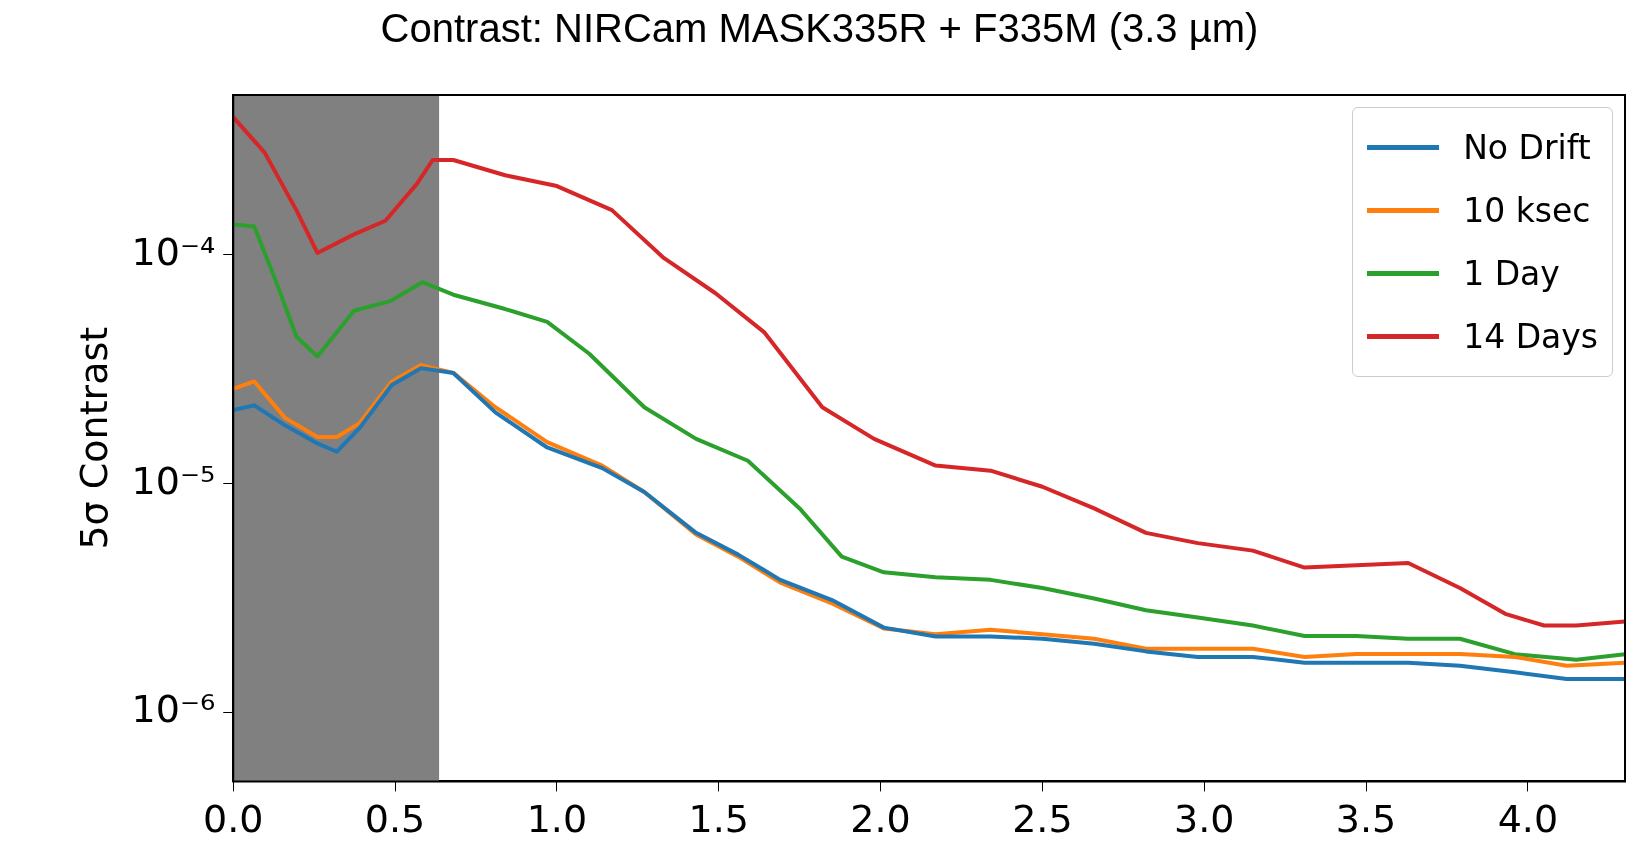 The width and height of the screenshot is (1639, 853). I want to click on x-tick-label: 1.5, so click(718, 819).